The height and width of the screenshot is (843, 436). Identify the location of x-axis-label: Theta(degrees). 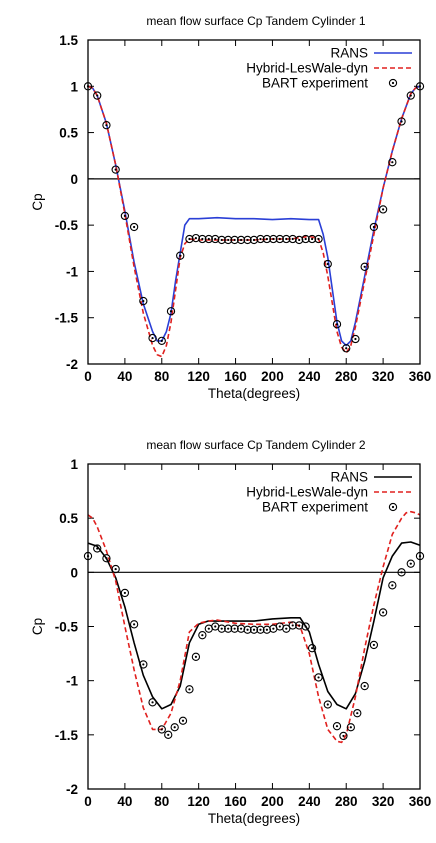
(254, 818).